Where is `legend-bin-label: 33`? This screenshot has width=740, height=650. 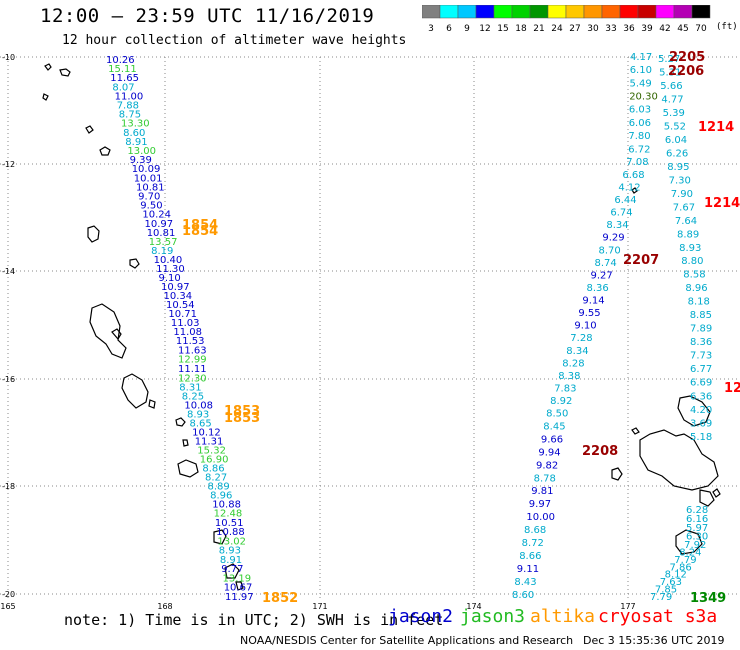 legend-bin-label: 33 is located at coordinates (610, 29).